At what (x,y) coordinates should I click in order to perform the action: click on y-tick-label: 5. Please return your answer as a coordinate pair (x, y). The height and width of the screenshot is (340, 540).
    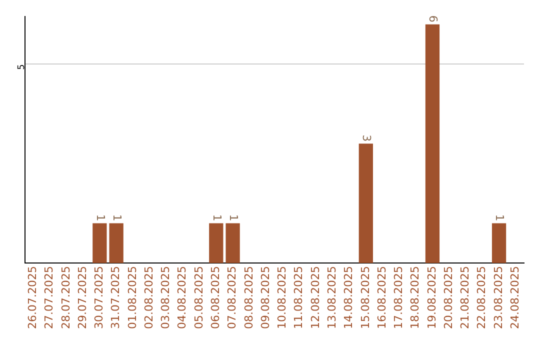
    Looking at the image, I should click on (22, 67).